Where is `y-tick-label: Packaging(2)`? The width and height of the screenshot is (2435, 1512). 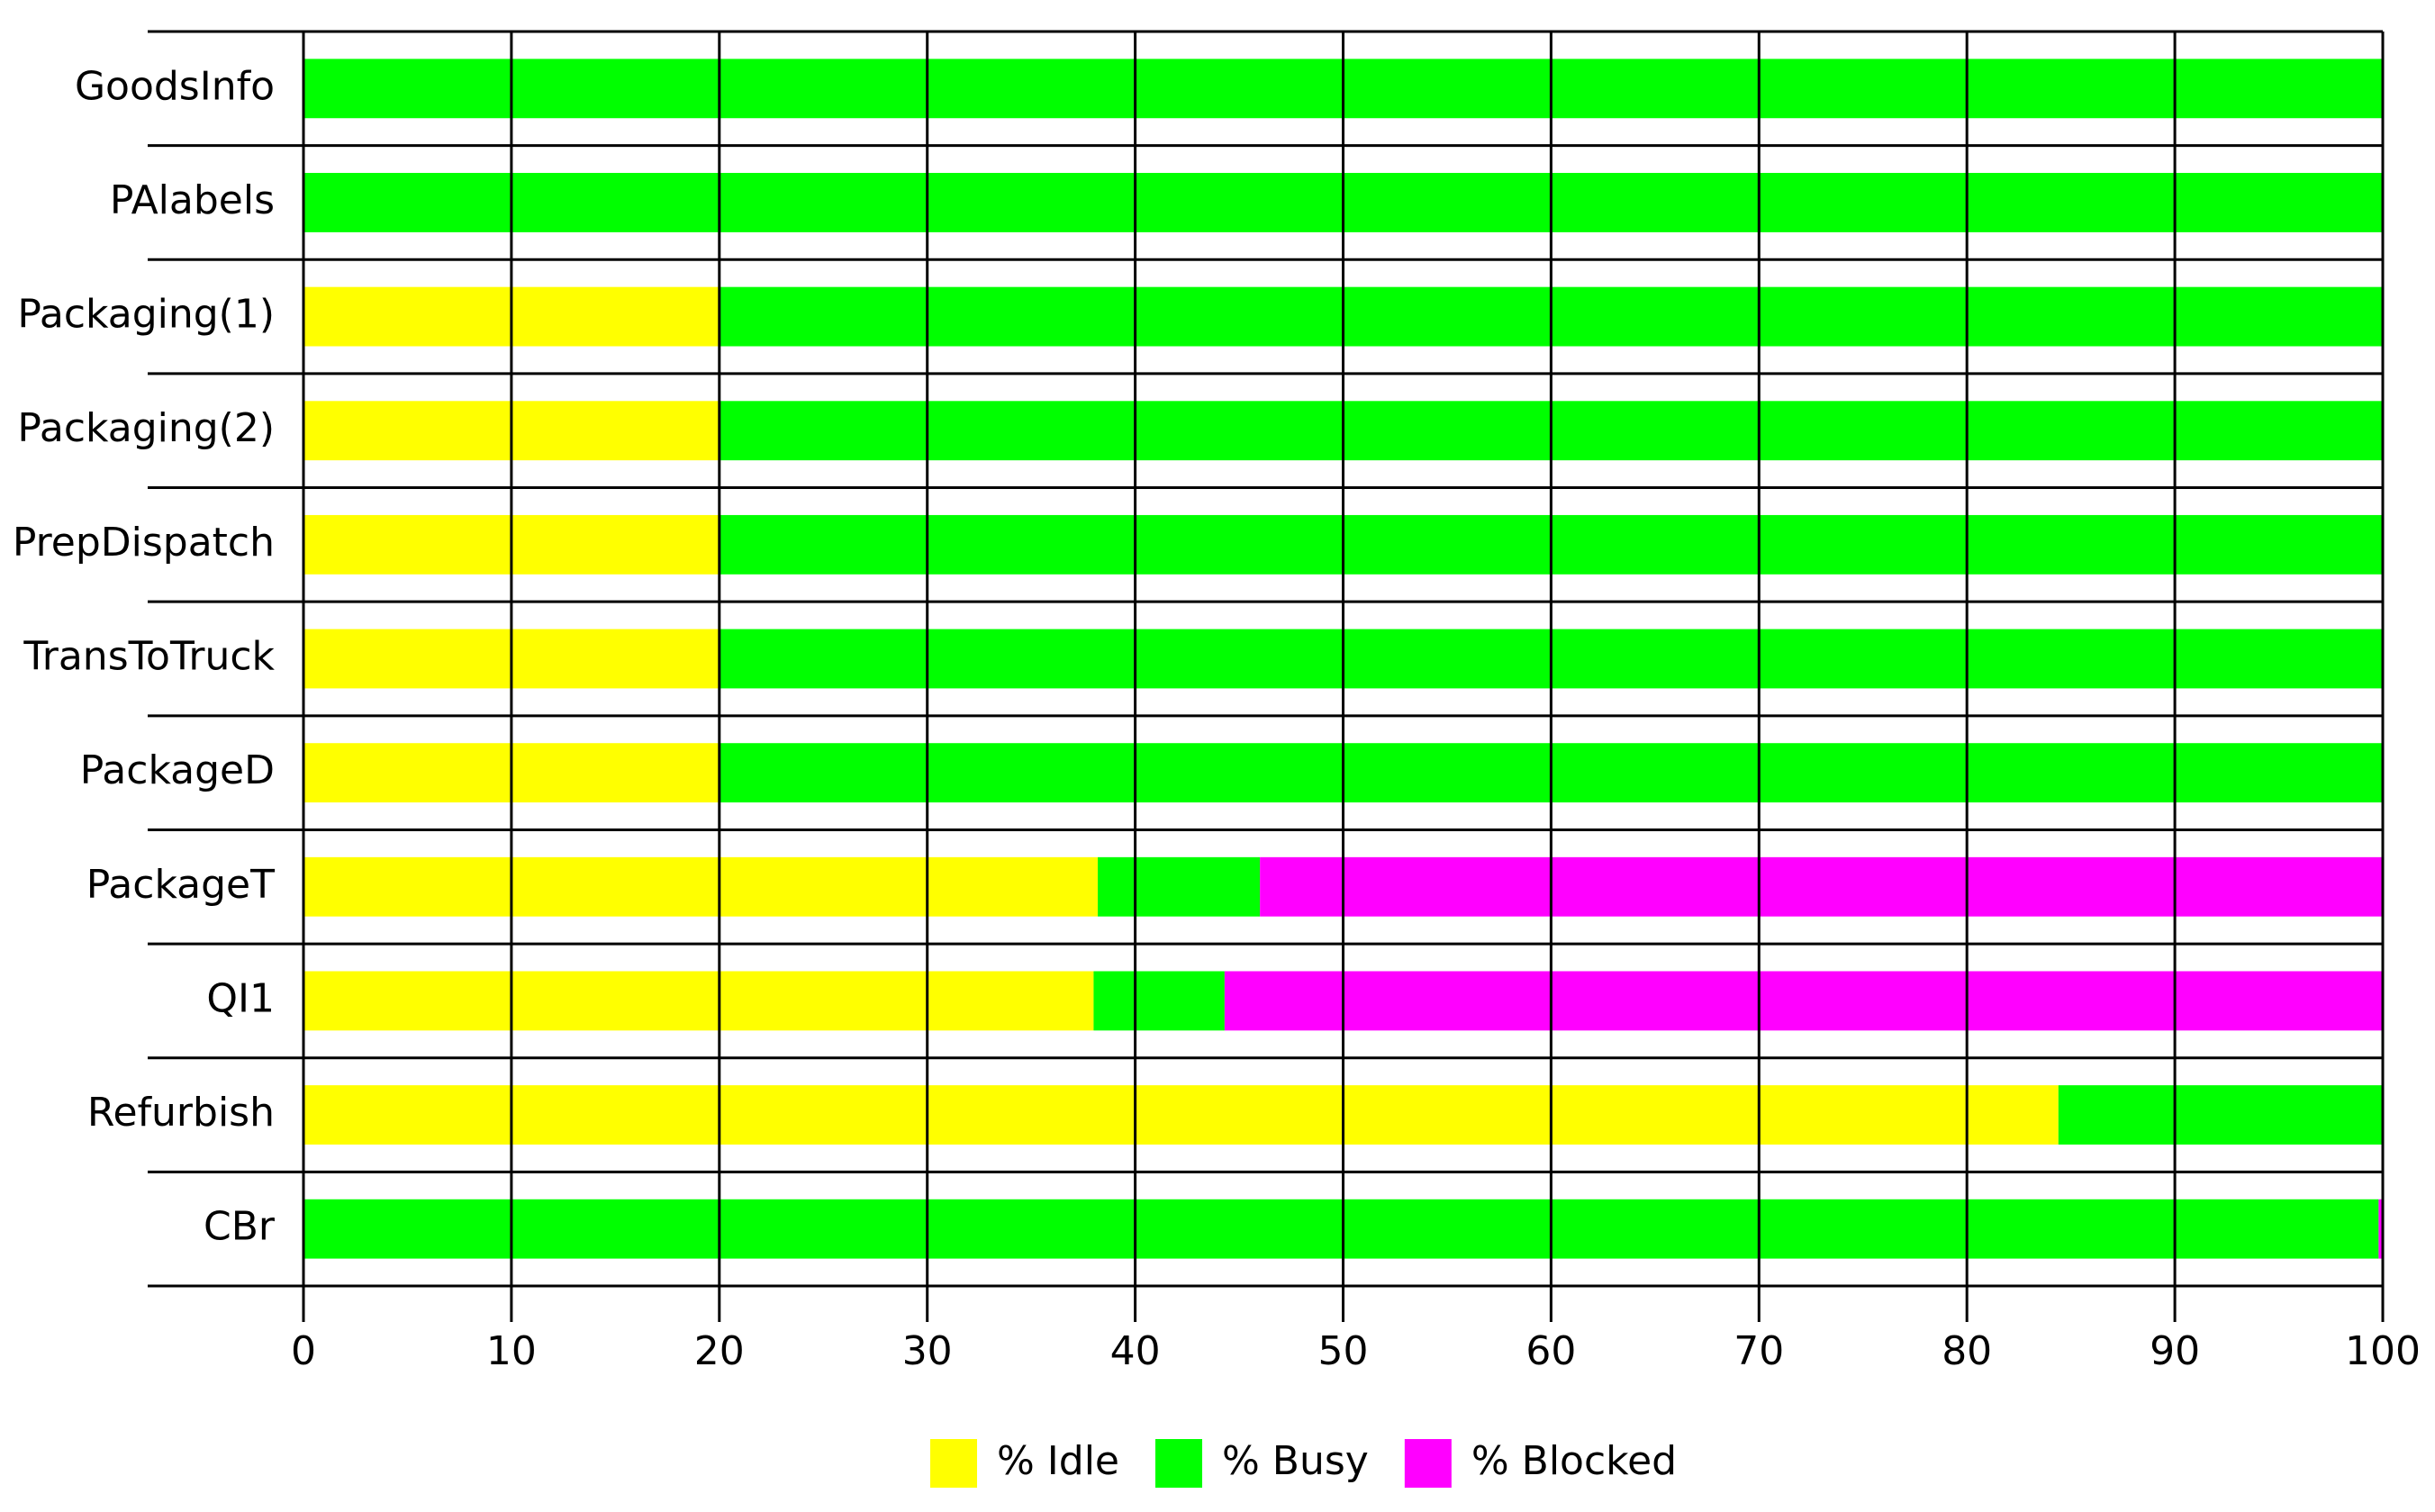 y-tick-label: Packaging(2) is located at coordinates (146, 428).